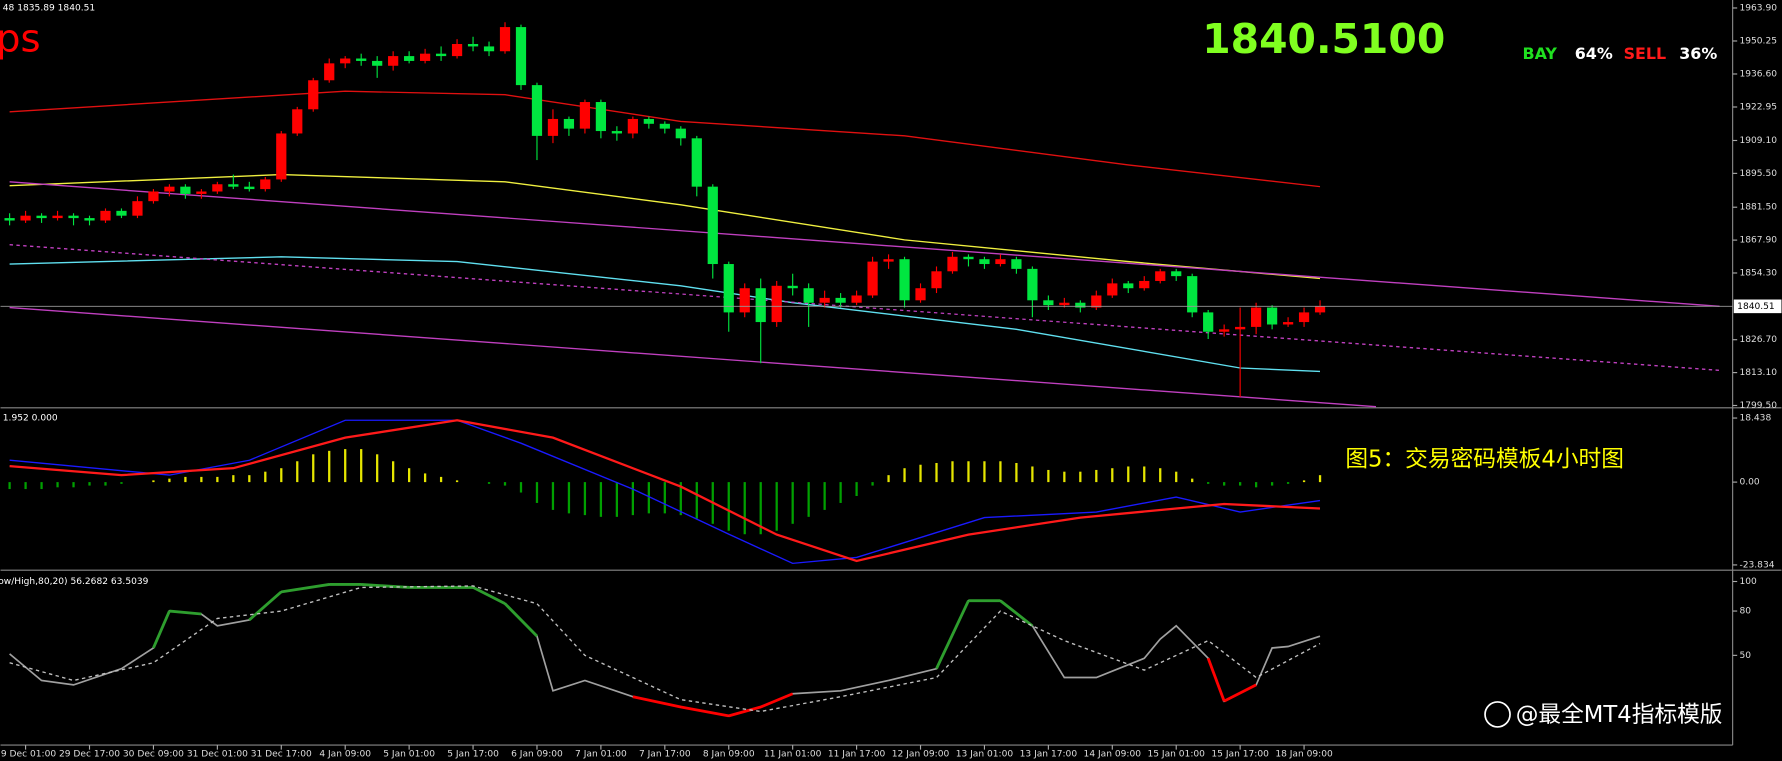  Describe the element at coordinates (1745, 612) in the screenshot. I see `y-tick-label: 80` at that location.